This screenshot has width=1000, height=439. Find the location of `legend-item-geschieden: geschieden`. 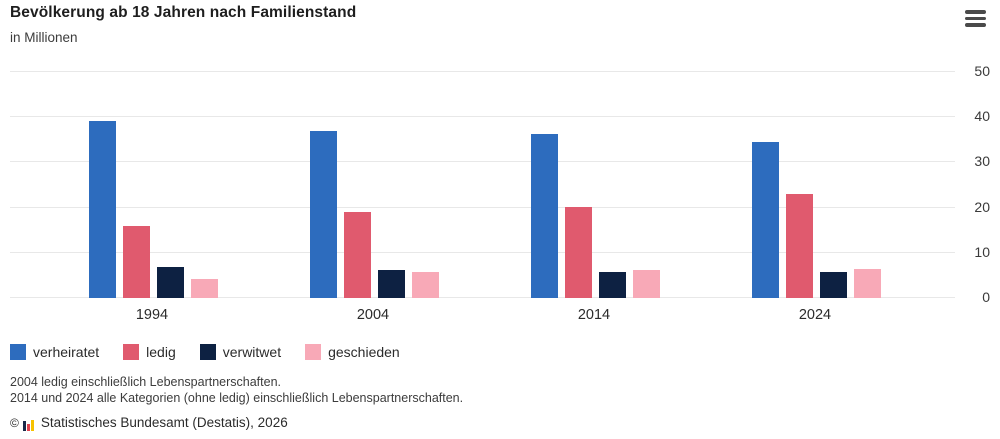

legend-item-geschieden: geschieden is located at coordinates (352, 352).